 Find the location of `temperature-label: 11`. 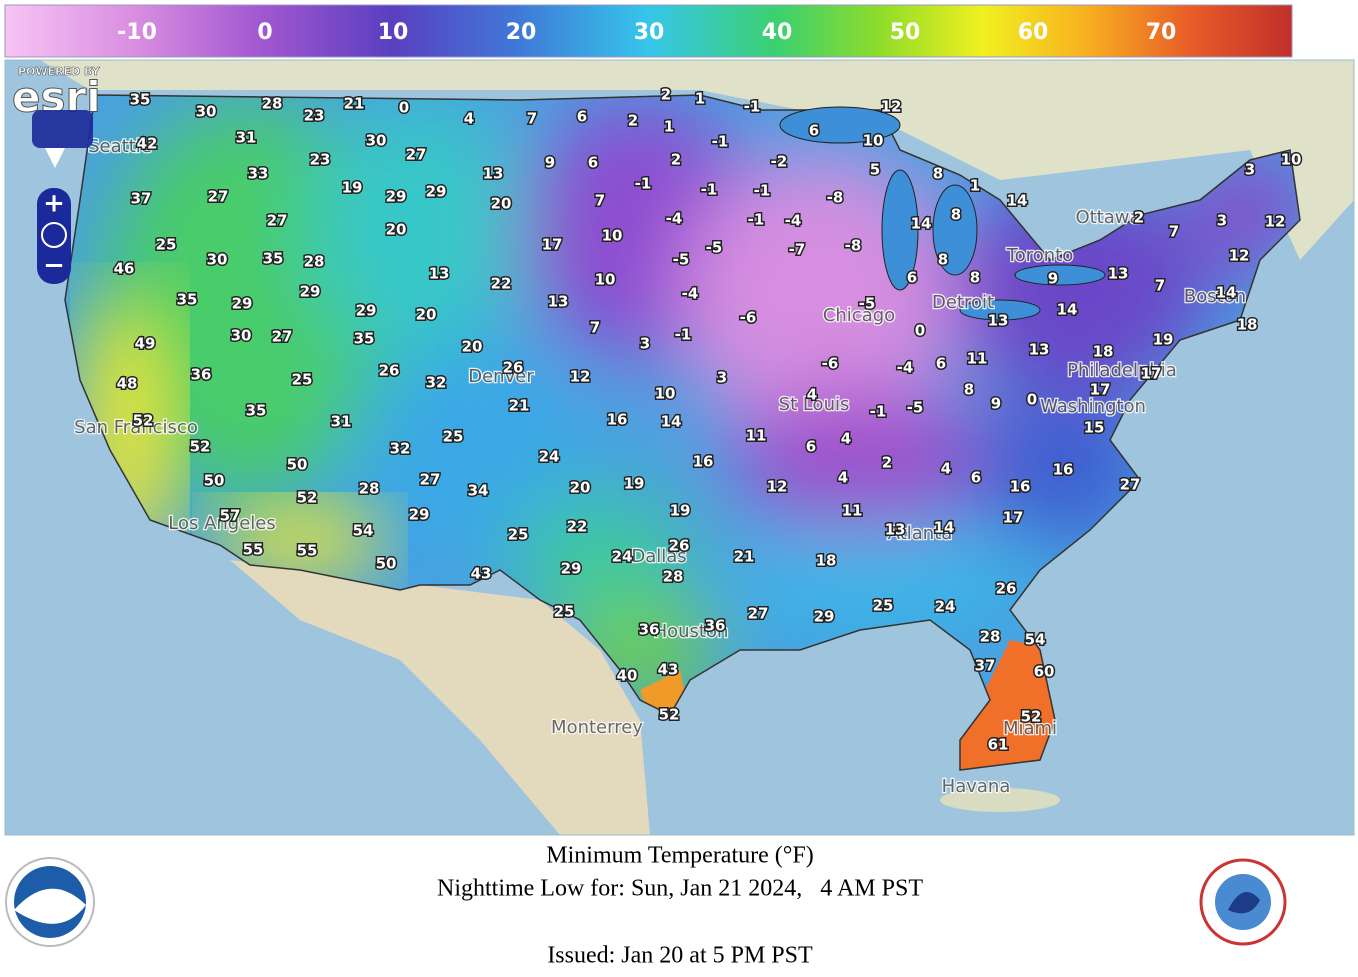

temperature-label: 11 is located at coordinates (977, 359).